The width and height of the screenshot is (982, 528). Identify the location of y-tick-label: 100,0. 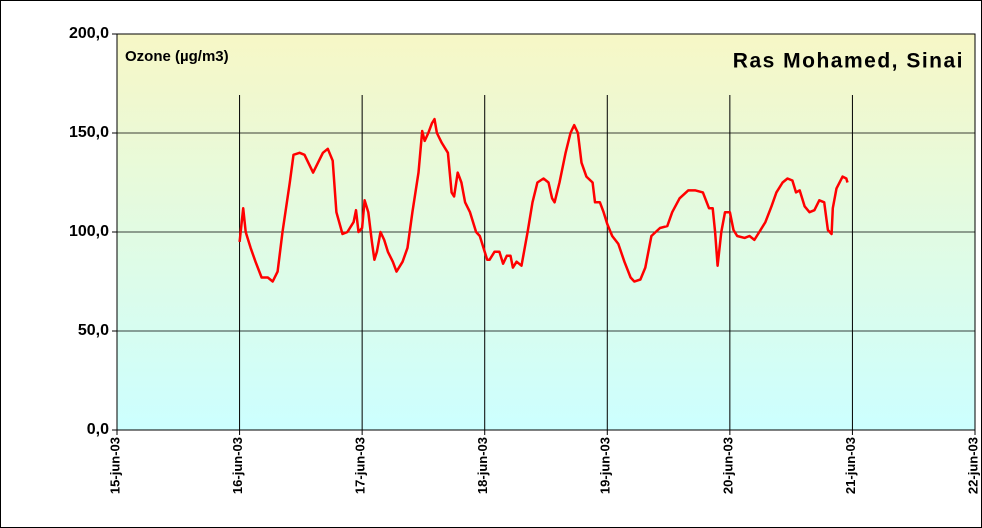
(89, 231).